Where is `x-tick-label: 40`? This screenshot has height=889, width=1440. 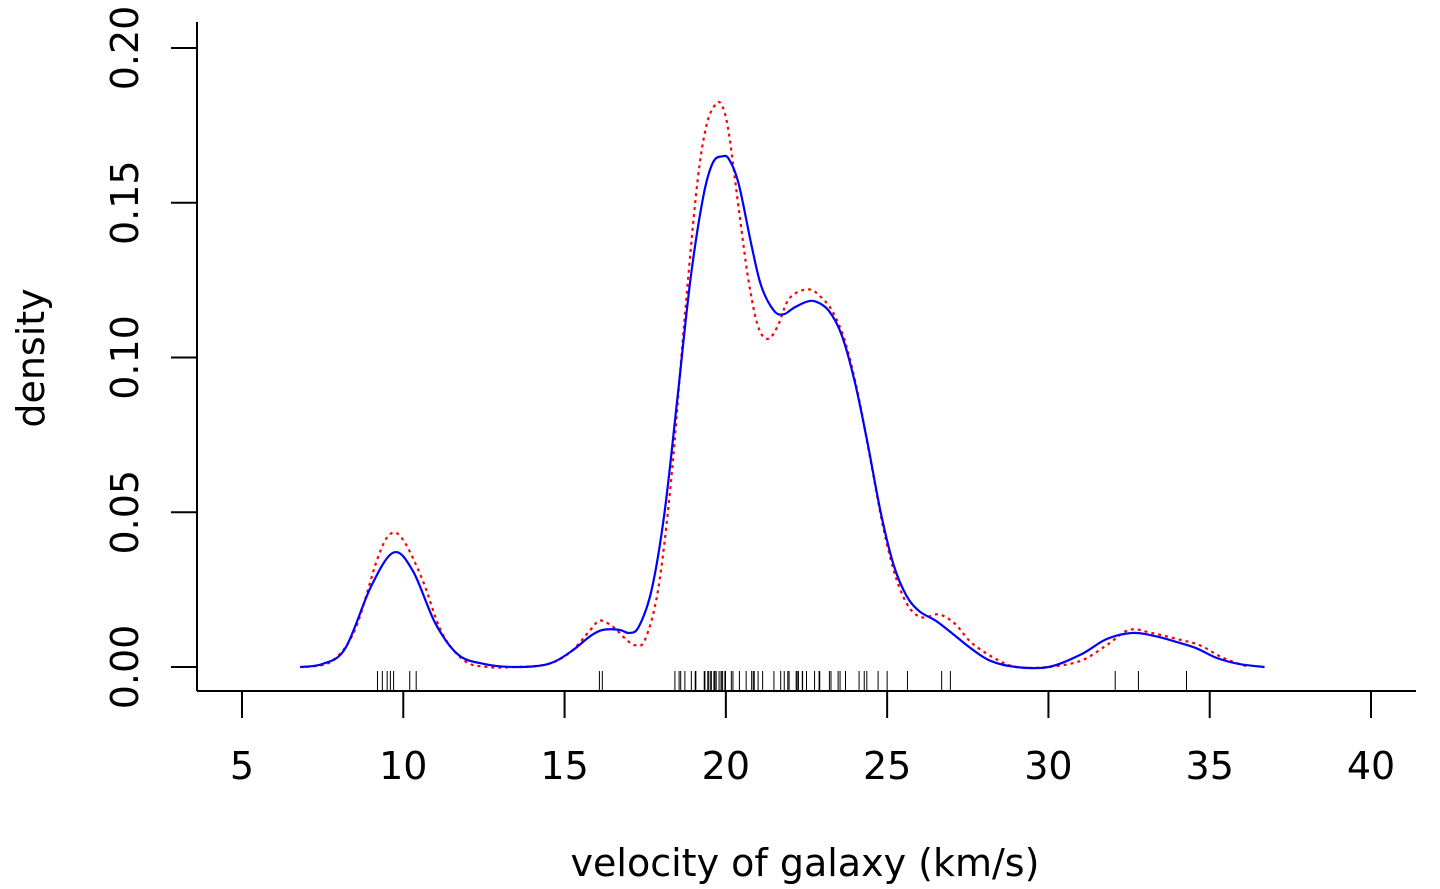
x-tick-label: 40 is located at coordinates (1371, 766).